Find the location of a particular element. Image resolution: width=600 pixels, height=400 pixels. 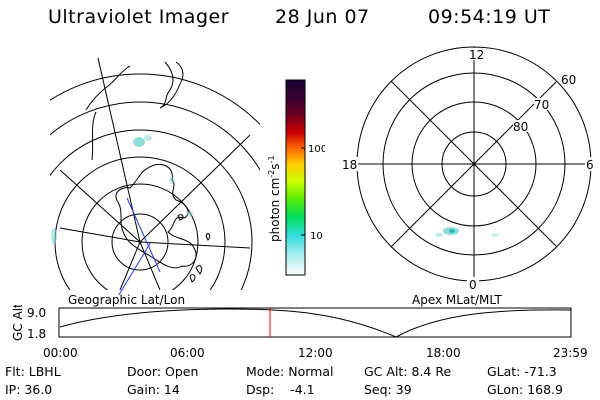

info-seq: Seq: 39 is located at coordinates (388, 389).